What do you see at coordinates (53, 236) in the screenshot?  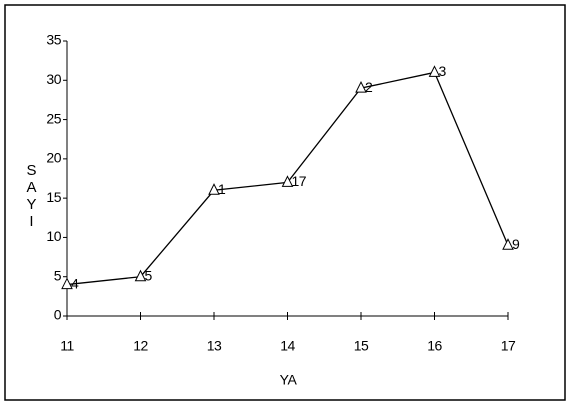 I see `y-tick-label: 10` at bounding box center [53, 236].